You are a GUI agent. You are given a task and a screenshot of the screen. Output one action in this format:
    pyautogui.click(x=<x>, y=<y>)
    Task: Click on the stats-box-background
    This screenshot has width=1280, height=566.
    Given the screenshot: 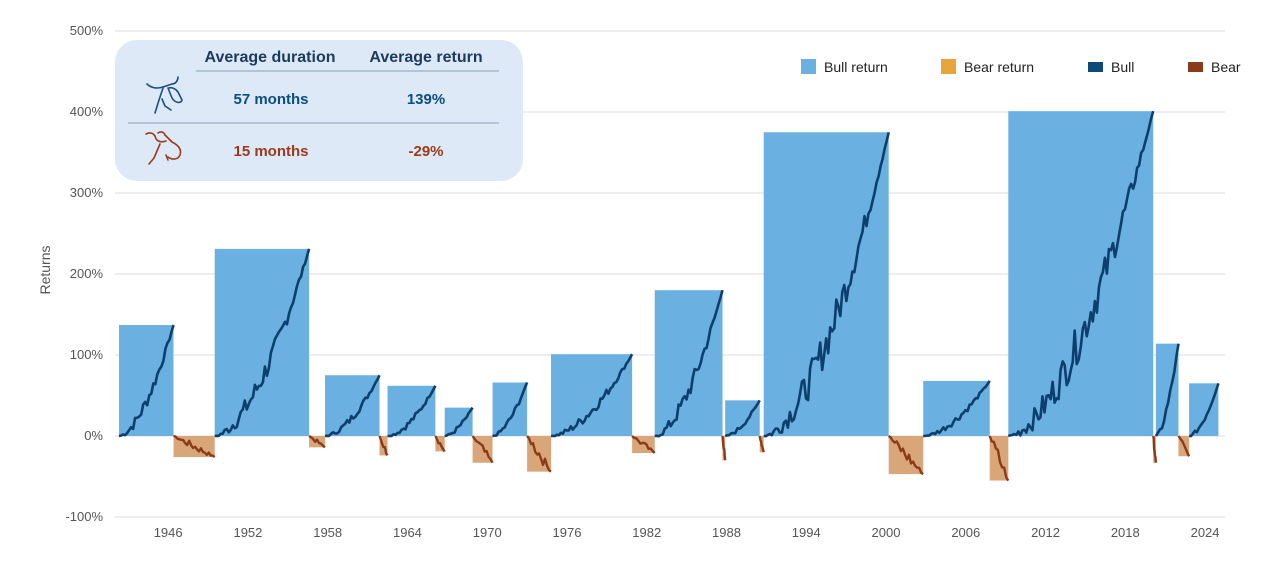 What is the action you would take?
    pyautogui.click(x=319, y=110)
    